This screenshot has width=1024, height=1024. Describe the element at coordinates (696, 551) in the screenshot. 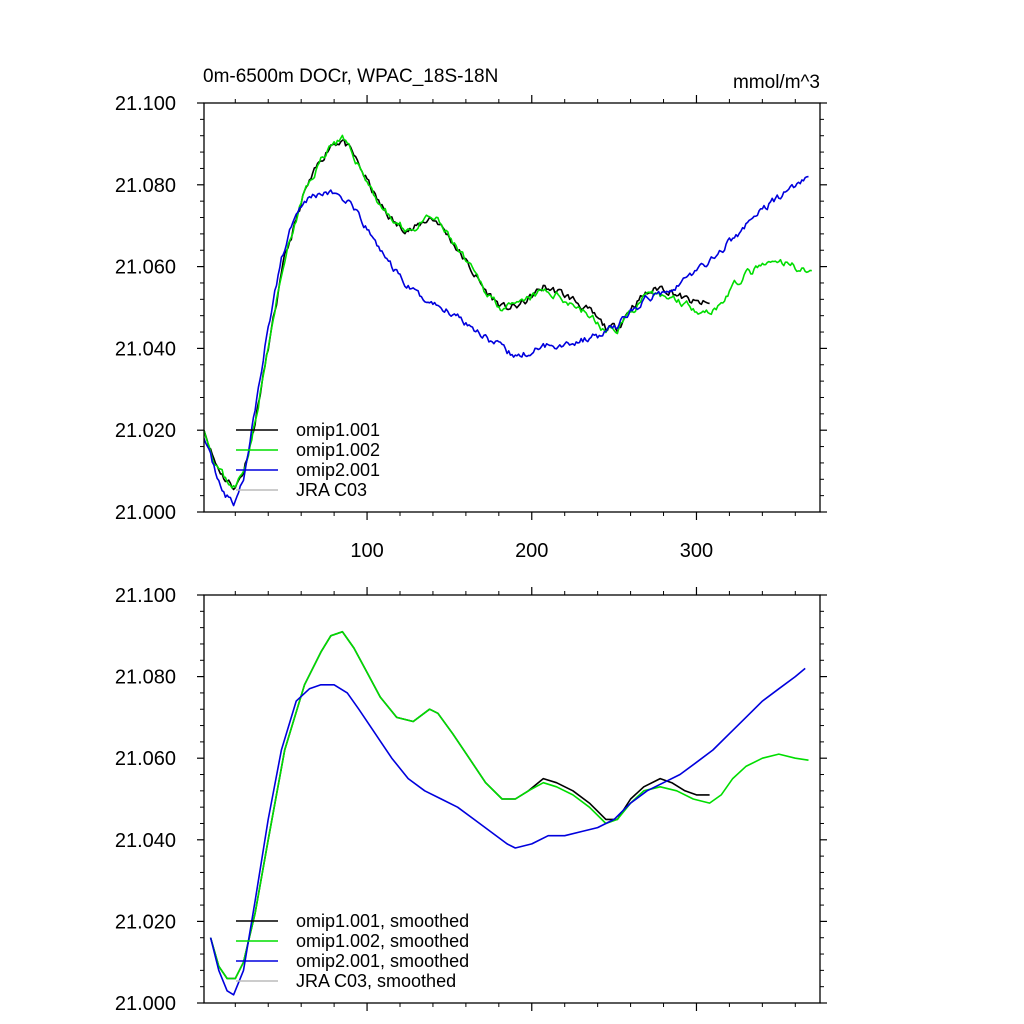

I see `x-tick-label: 300` at that location.